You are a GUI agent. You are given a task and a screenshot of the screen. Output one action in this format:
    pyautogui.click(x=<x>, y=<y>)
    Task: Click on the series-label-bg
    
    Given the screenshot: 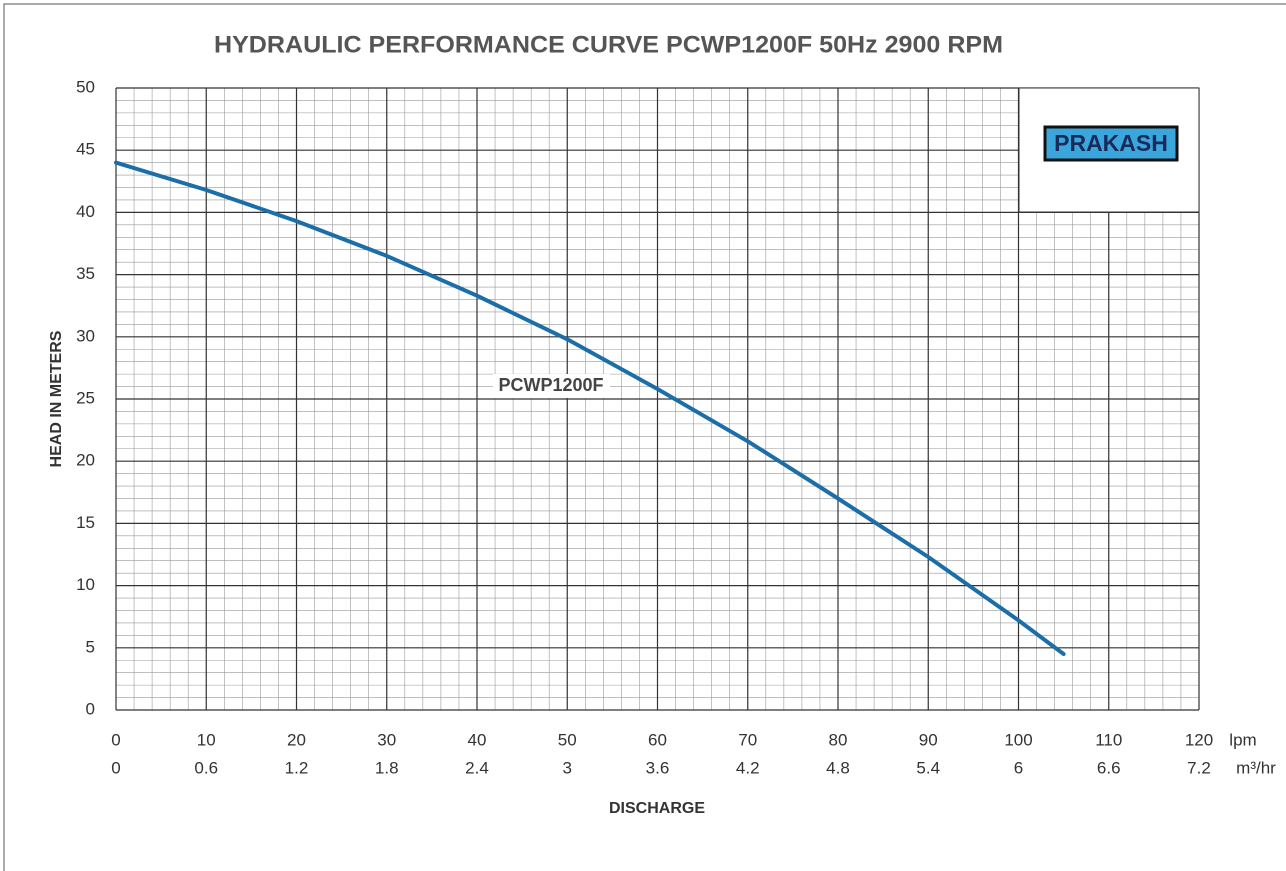 What is the action you would take?
    pyautogui.click(x=551, y=386)
    